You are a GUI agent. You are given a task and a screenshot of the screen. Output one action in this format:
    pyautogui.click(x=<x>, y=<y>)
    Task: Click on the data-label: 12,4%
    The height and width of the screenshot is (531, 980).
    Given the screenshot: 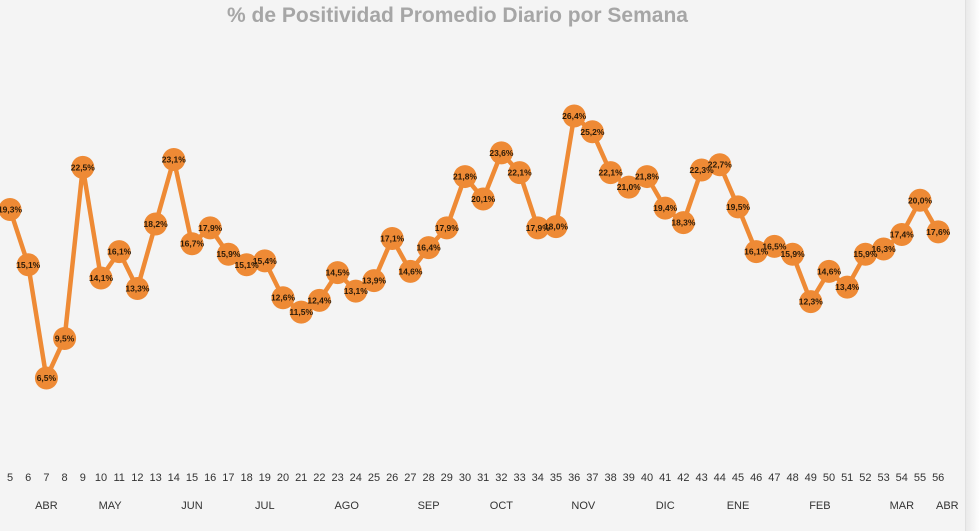 What is the action you would take?
    pyautogui.click(x=319, y=300)
    